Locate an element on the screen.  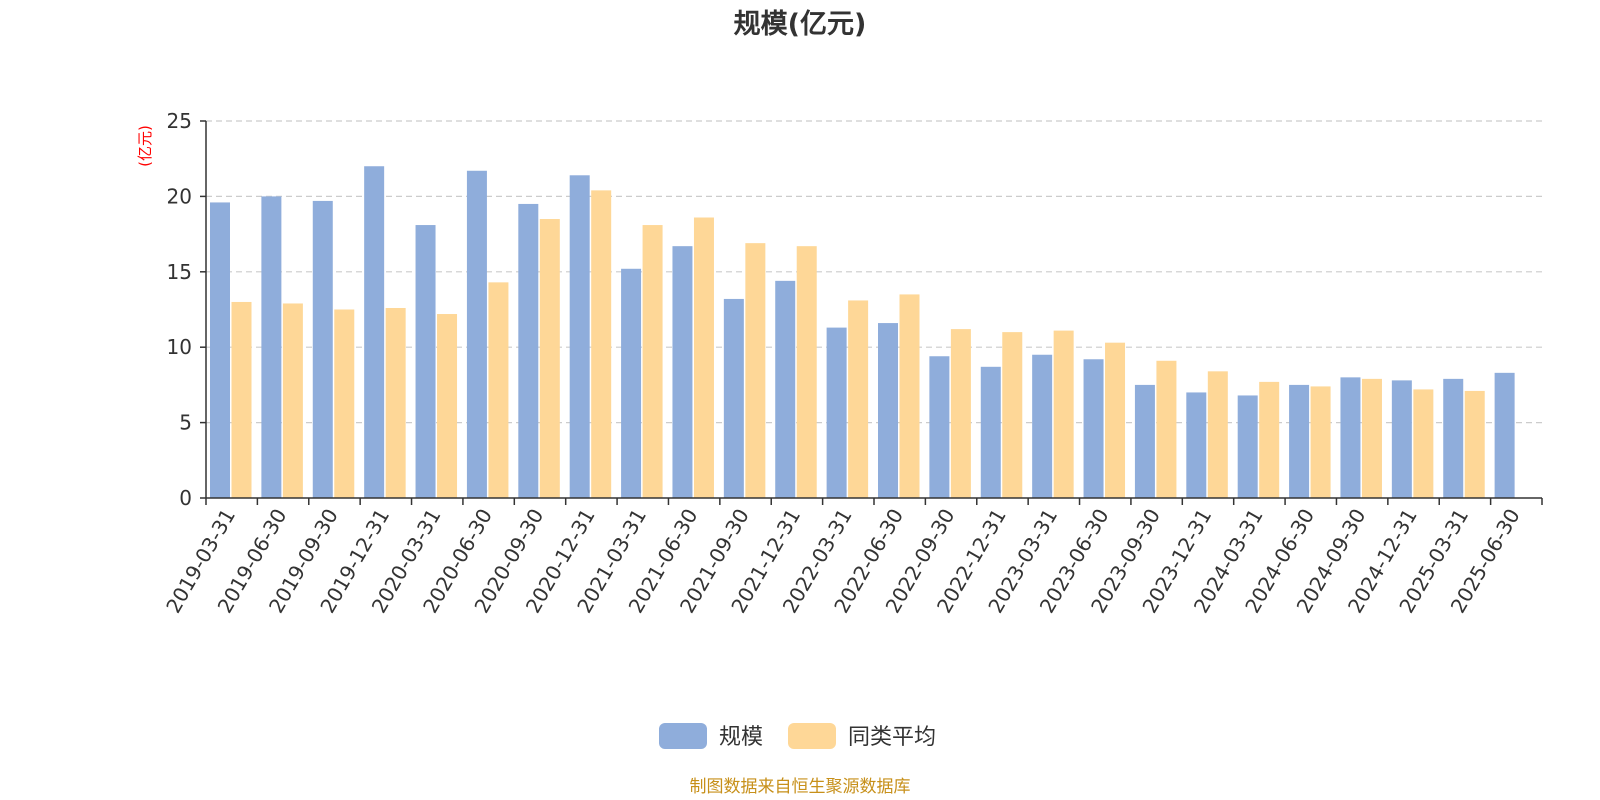
y-tick-label: 10 is located at coordinates (179, 347).